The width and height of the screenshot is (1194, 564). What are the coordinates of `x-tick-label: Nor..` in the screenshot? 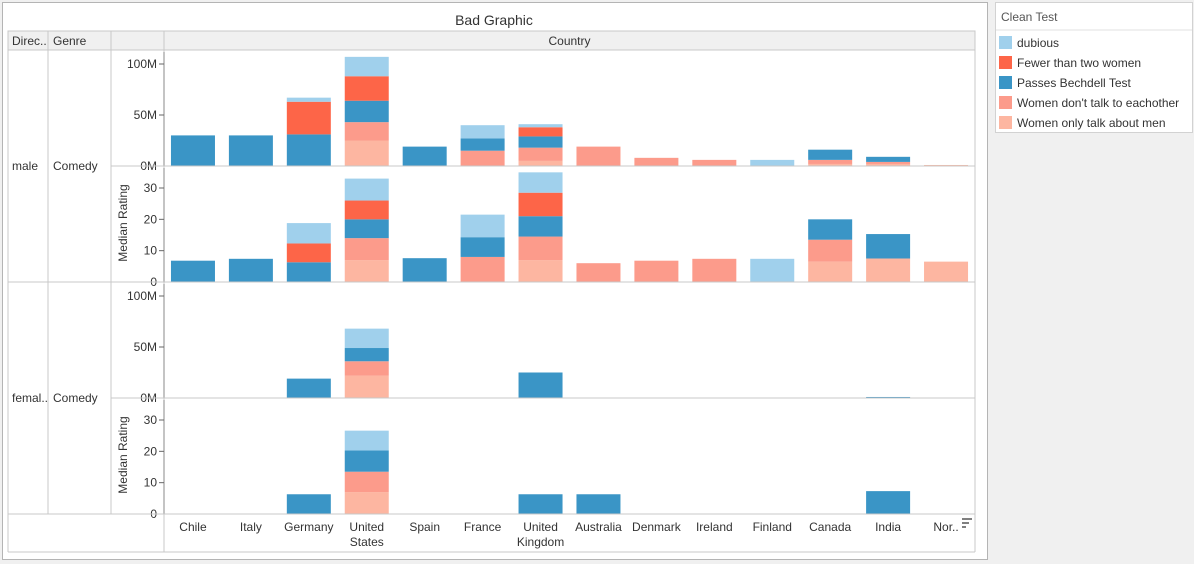 It's located at (945, 527).